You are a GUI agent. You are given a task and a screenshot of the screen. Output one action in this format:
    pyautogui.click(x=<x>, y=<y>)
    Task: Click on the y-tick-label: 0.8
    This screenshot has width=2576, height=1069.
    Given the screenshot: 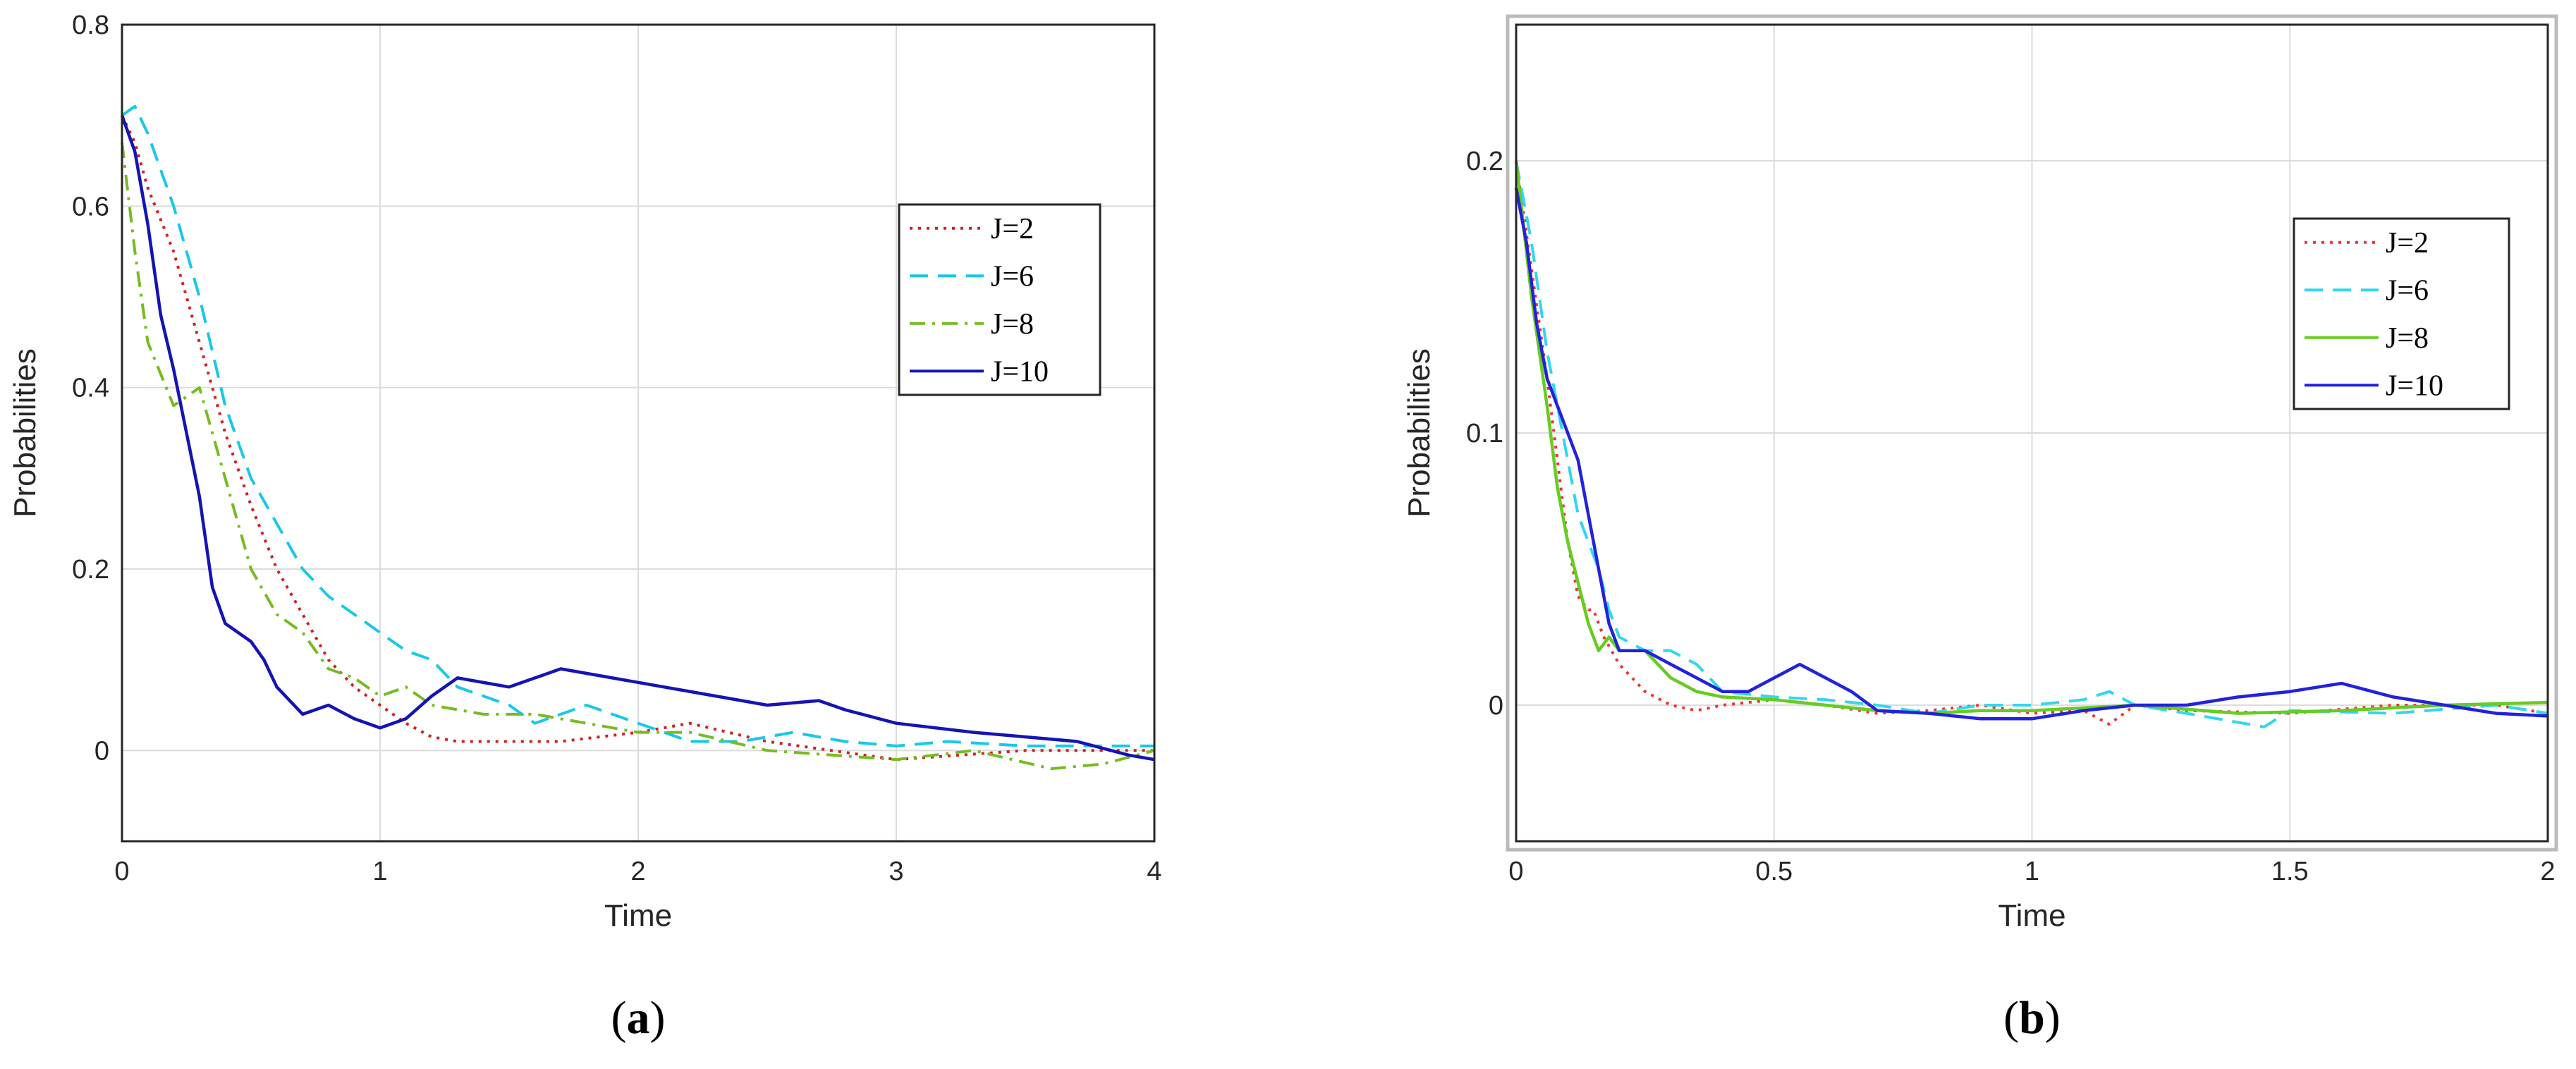 What is the action you would take?
    pyautogui.click(x=90, y=26)
    